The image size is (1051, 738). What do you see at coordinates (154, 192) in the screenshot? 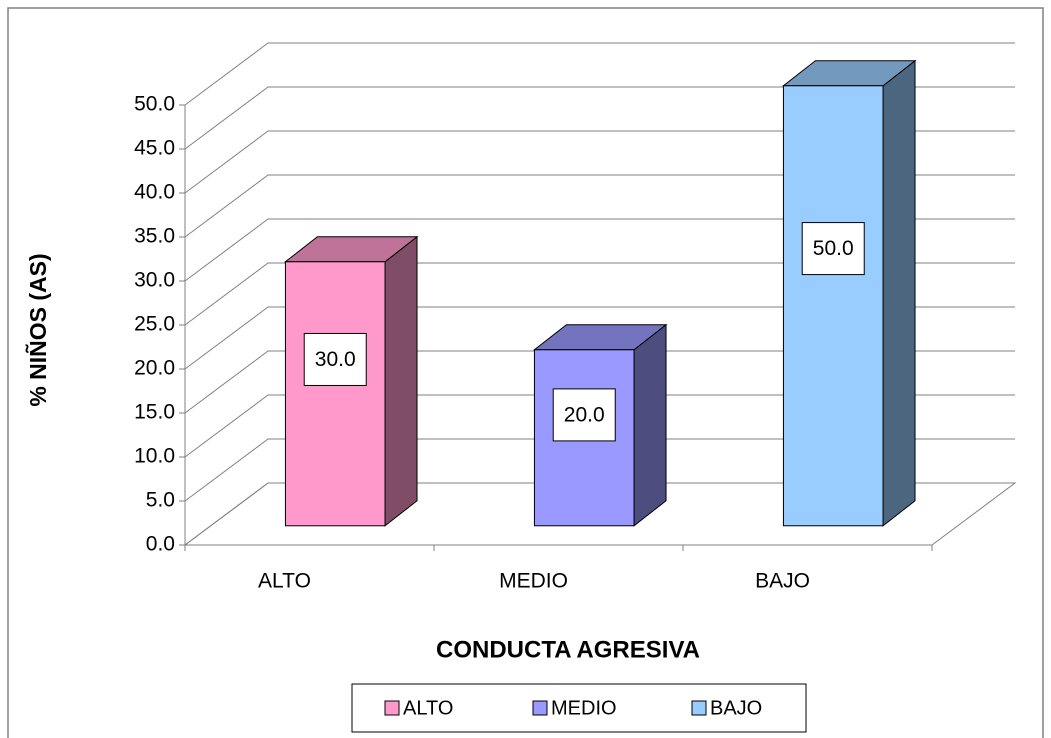
I see `y-tick-label: 40.0` at bounding box center [154, 192].